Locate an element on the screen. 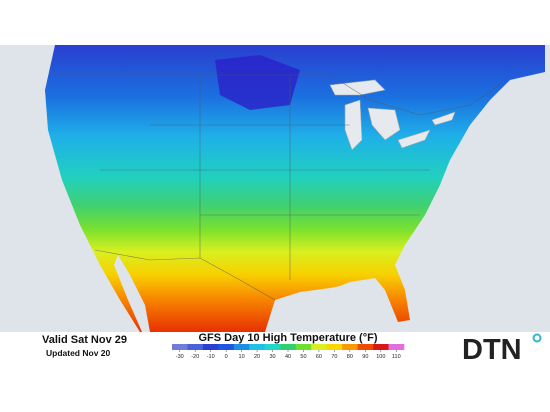 The image size is (550, 412). california-gulf is located at coordinates (132, 293).